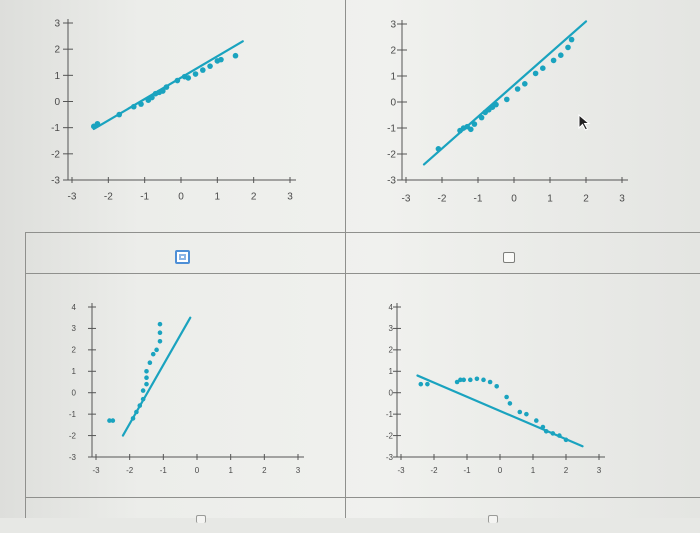 Image resolution: width=700 pixels, height=533 pixels. Describe the element at coordinates (362, 232) in the screenshot. I see `grid-divider-horizontal-top` at that location.